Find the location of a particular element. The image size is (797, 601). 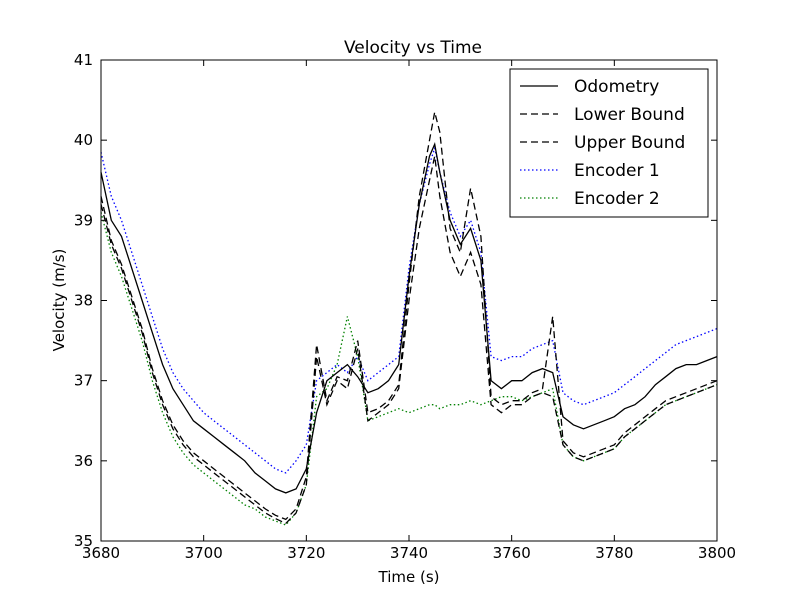

chart-title: Velocity vs Time is located at coordinates (413, 48).